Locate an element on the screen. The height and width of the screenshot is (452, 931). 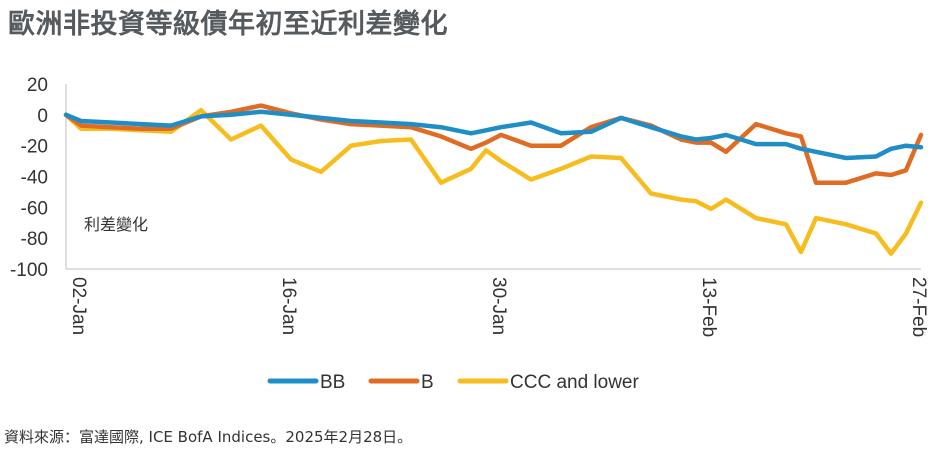
chart-title: 歐洲非投資等級債年初至近利差變化 is located at coordinates (228, 24).